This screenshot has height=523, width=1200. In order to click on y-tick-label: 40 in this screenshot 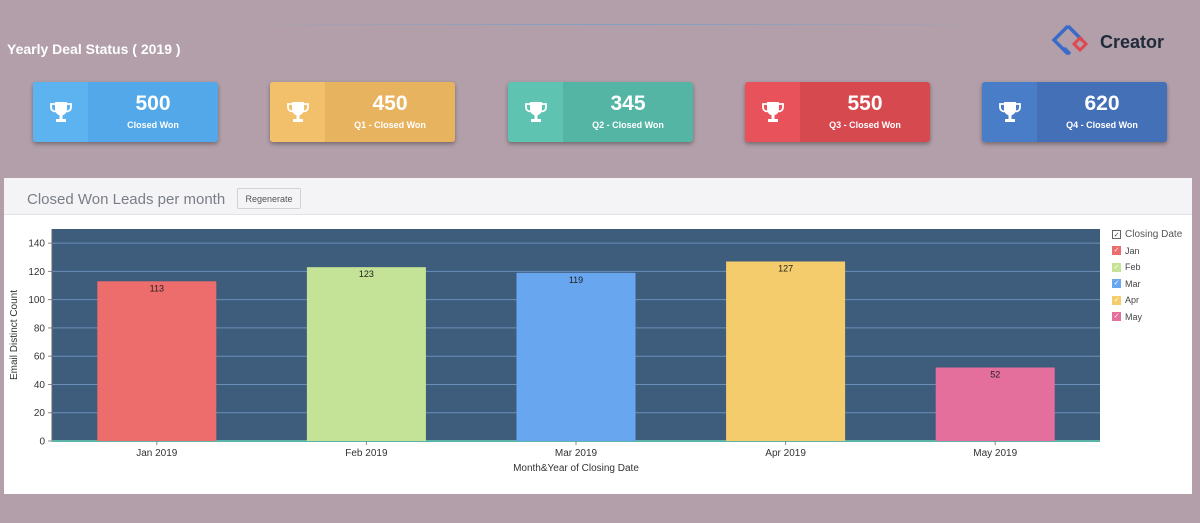, I will do `click(40, 385)`.